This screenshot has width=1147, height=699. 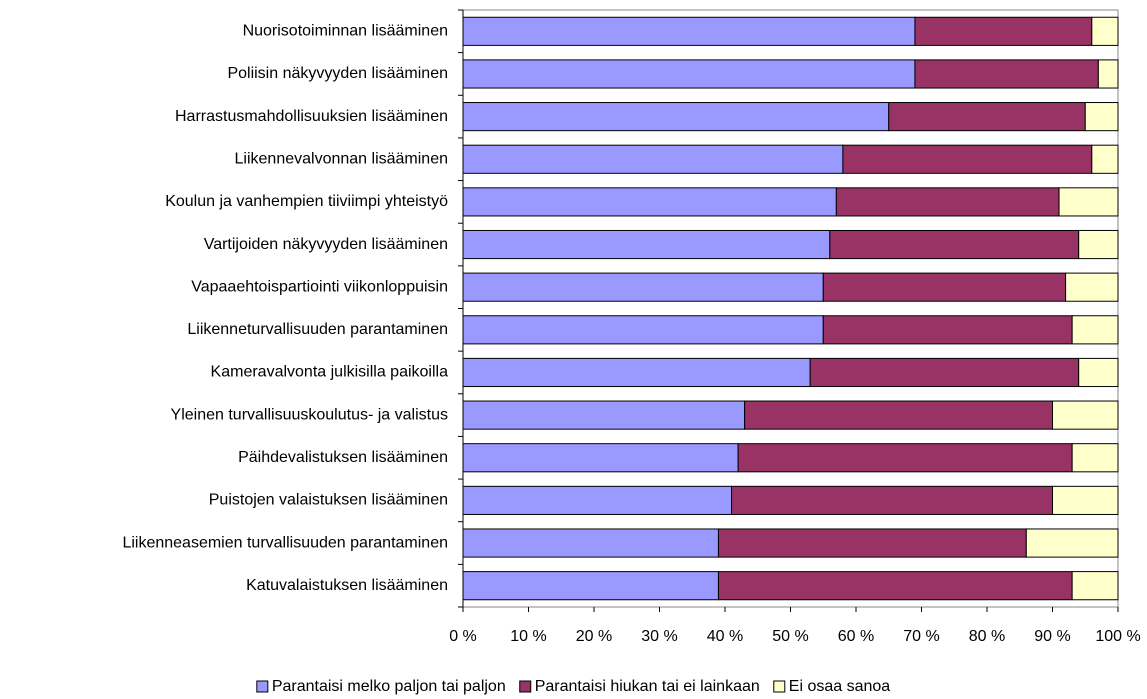 I want to click on y-tick-label: Kameravalvonta julkisilla paikoilla, so click(x=330, y=372).